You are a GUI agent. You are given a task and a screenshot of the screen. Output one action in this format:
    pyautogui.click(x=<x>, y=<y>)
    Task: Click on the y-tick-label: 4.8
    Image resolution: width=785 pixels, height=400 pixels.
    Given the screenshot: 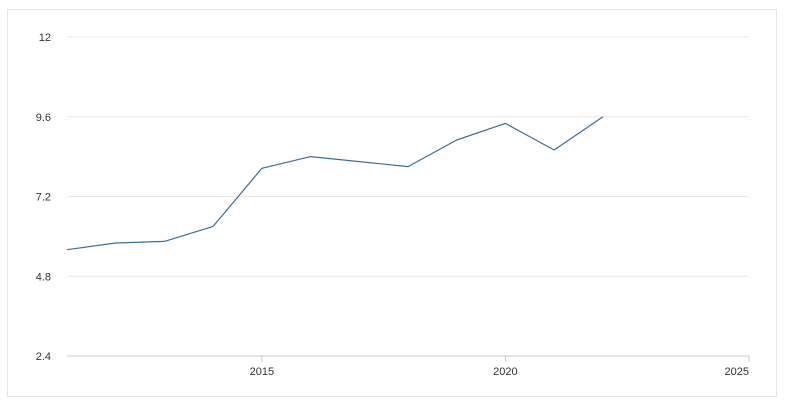 What is the action you would take?
    pyautogui.click(x=43, y=277)
    